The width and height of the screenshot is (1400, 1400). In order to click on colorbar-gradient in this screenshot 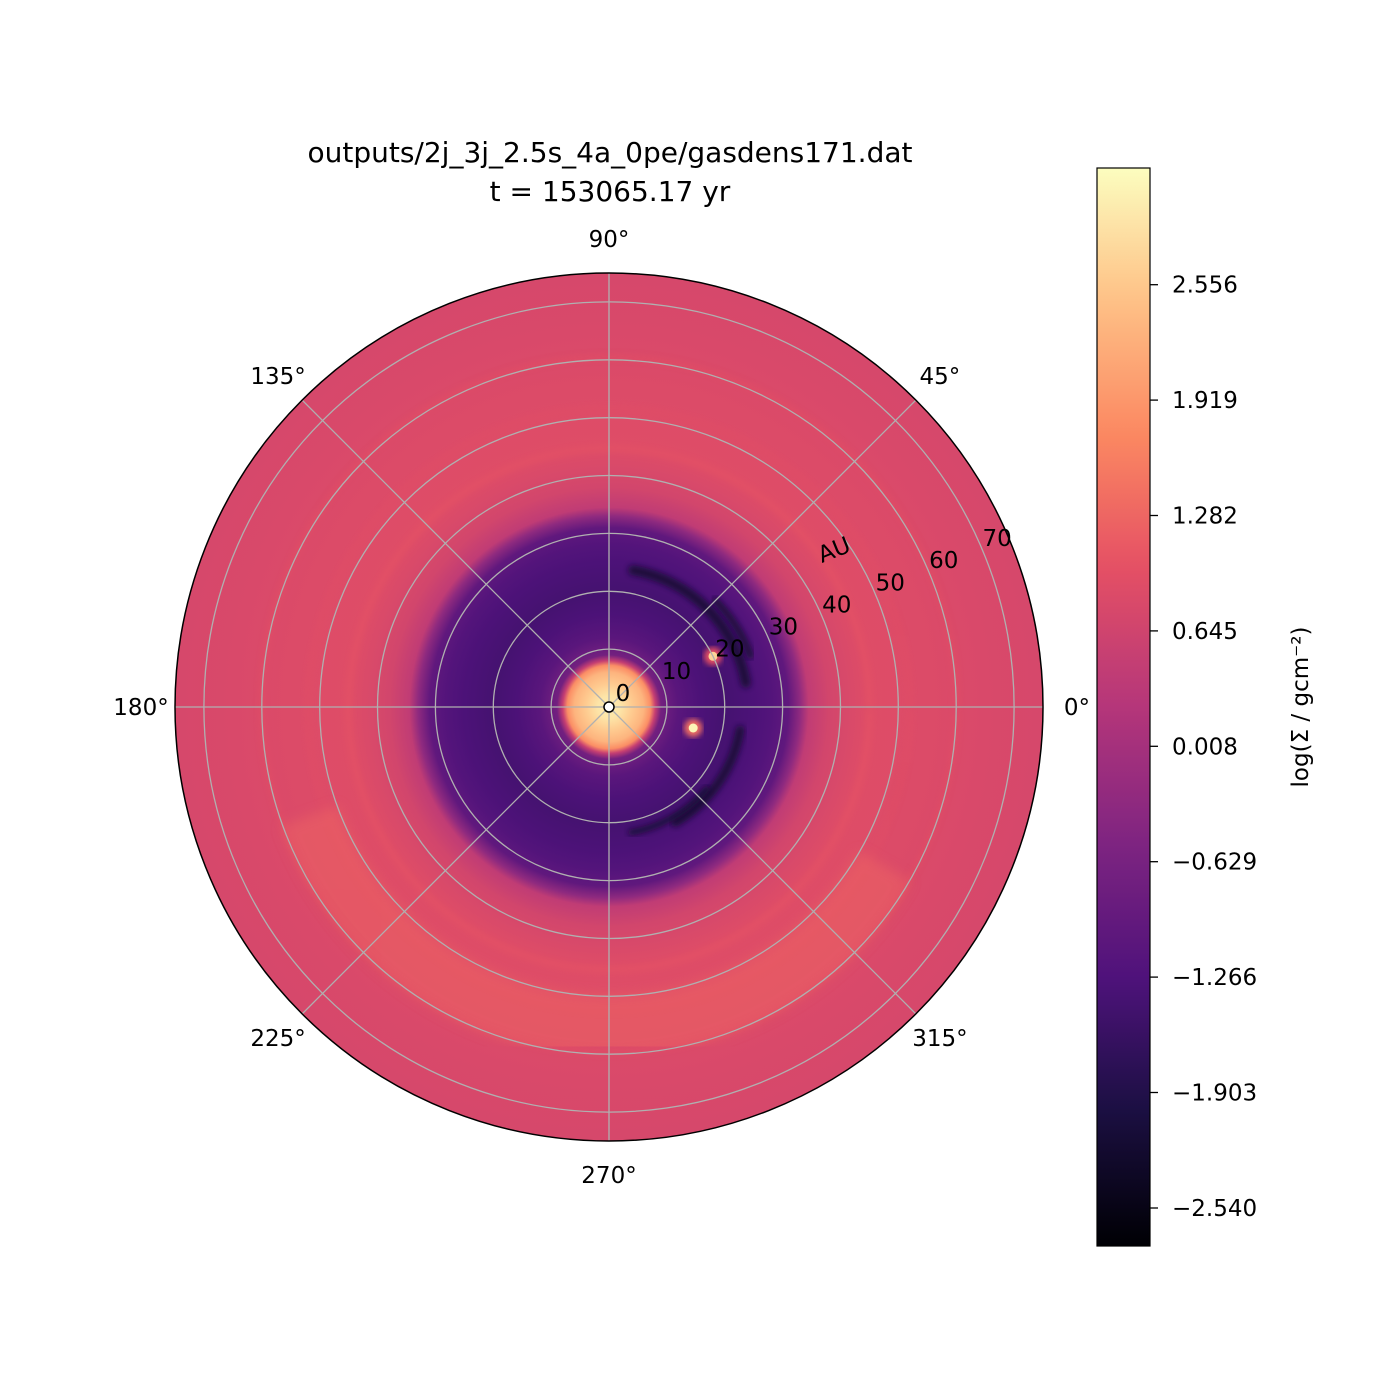, I will do `click(1123, 707)`.